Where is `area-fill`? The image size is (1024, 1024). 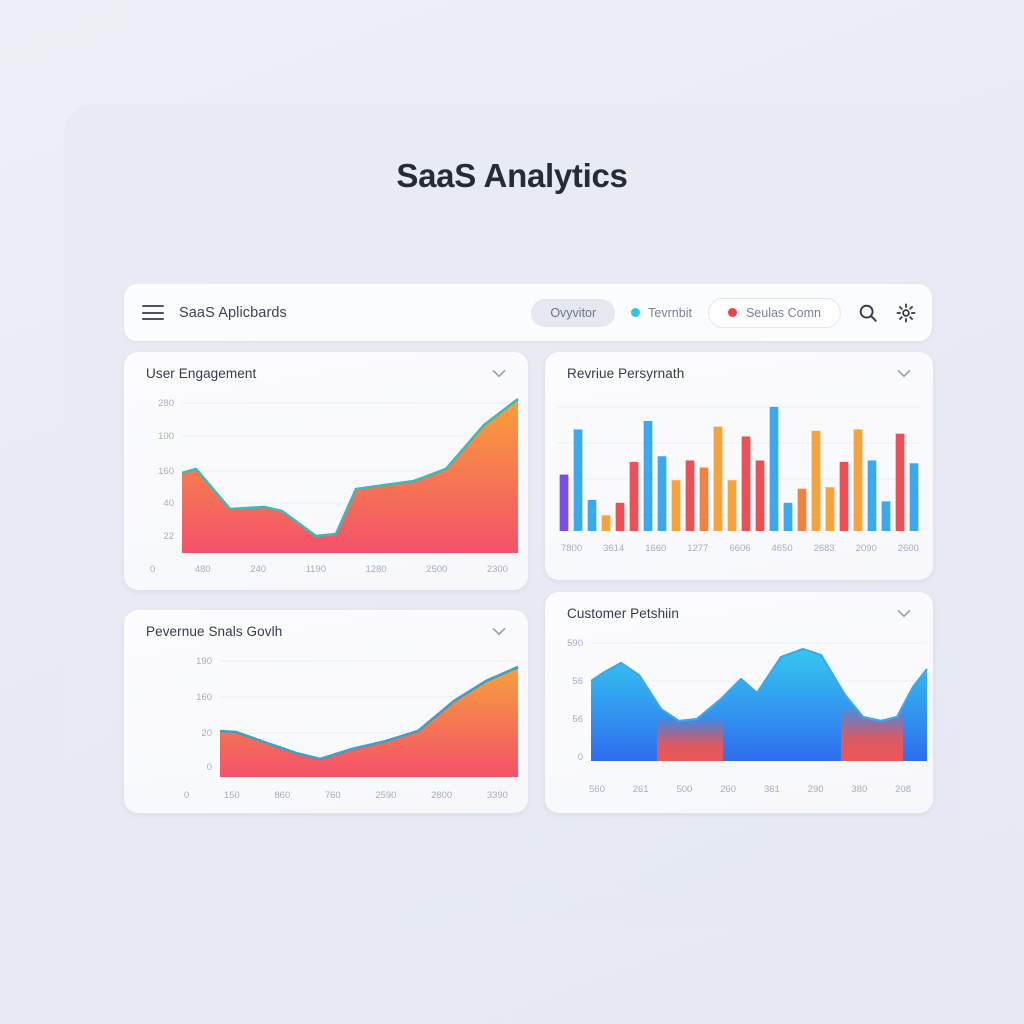
area-fill is located at coordinates (350, 476).